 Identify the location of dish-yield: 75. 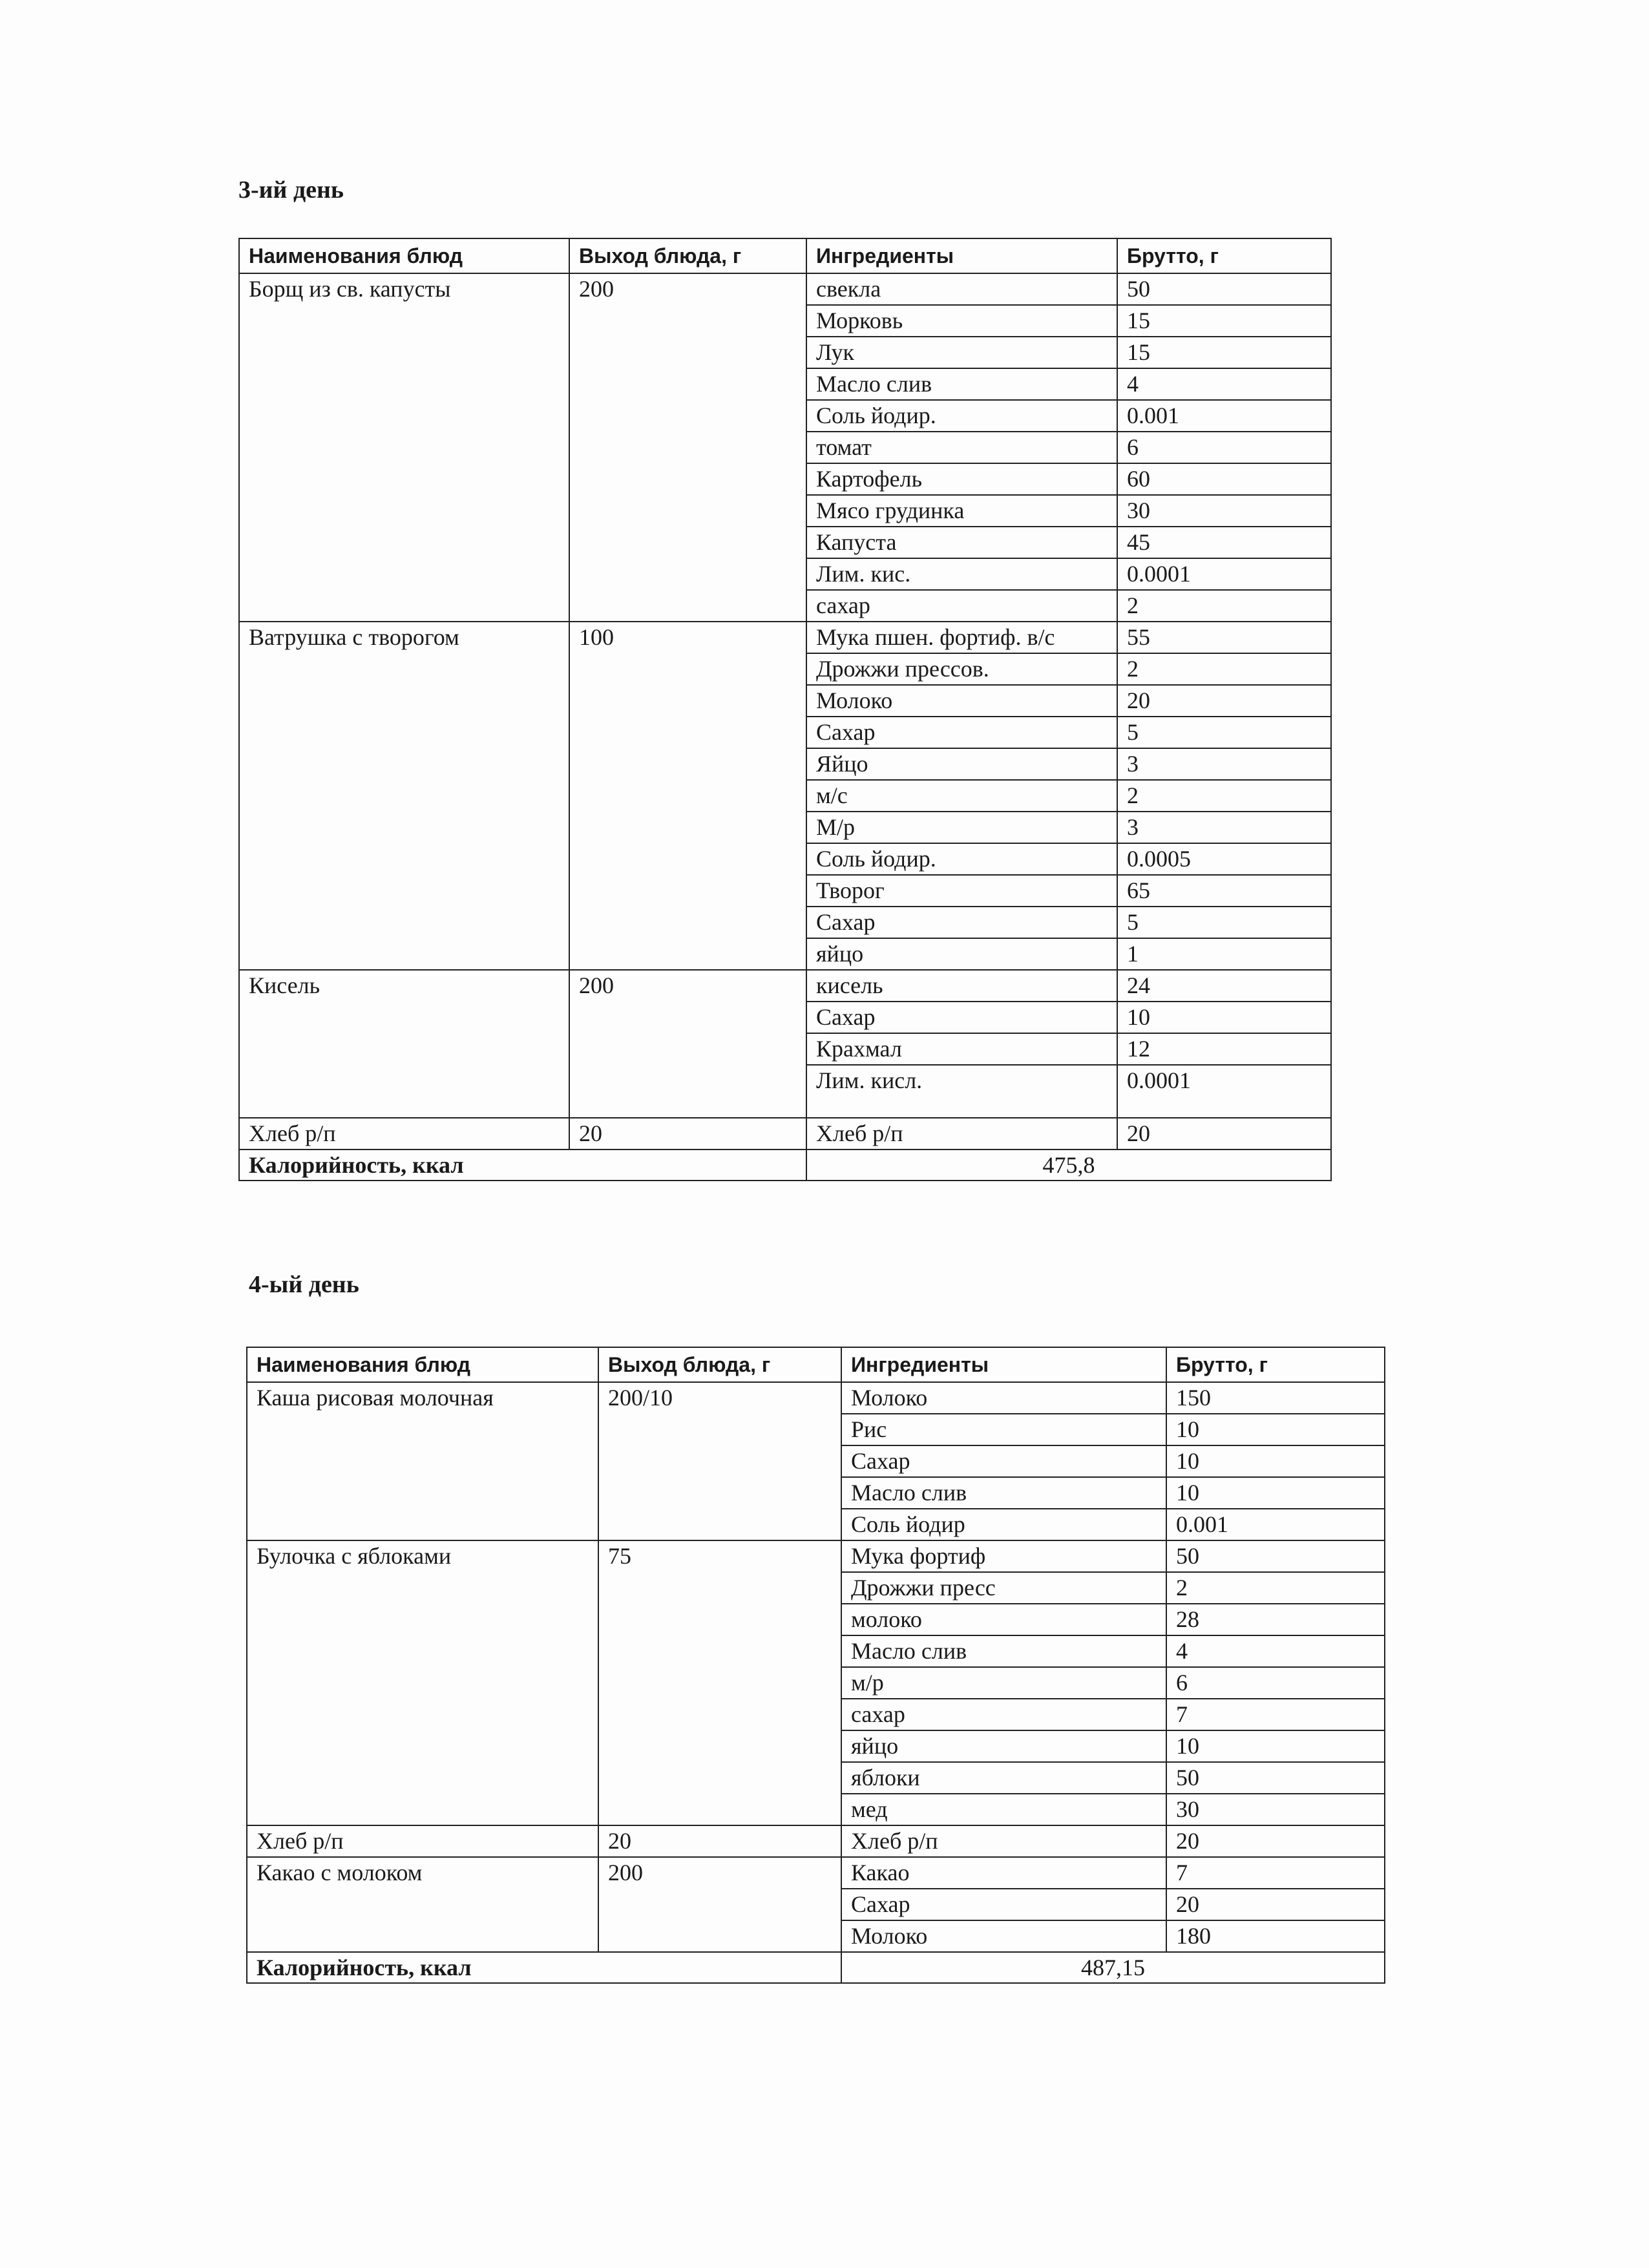
(720, 1683).